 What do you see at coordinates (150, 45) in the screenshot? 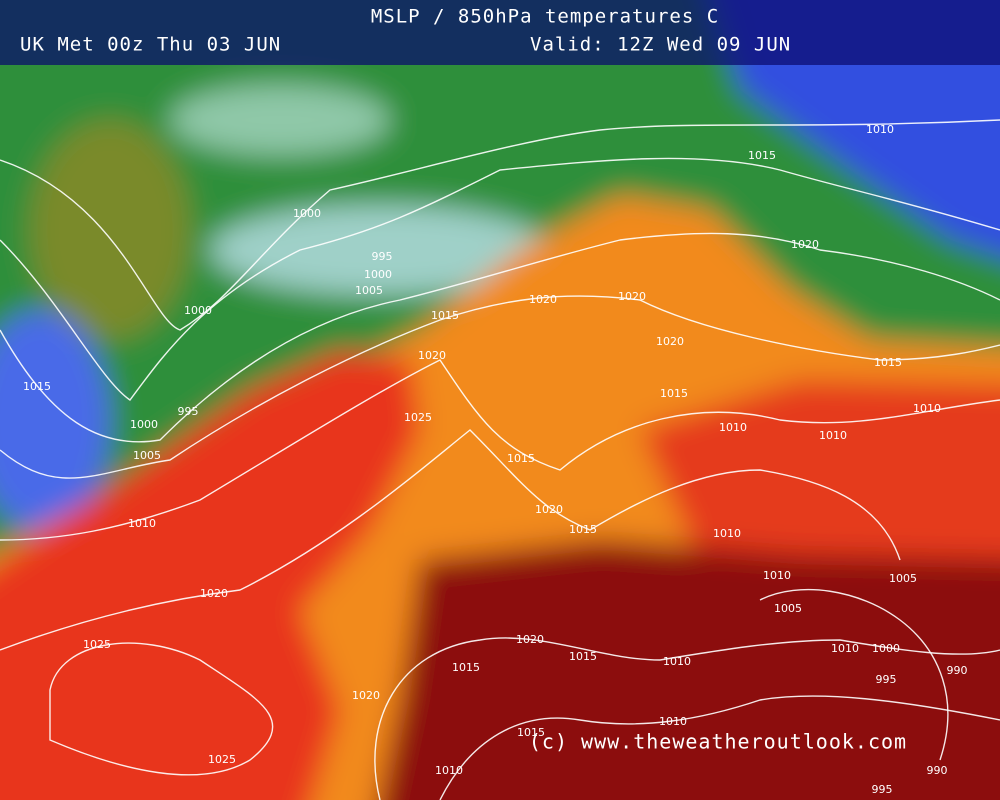
I see `run-label: UK Met 00z Thu 03 JUN` at bounding box center [150, 45].